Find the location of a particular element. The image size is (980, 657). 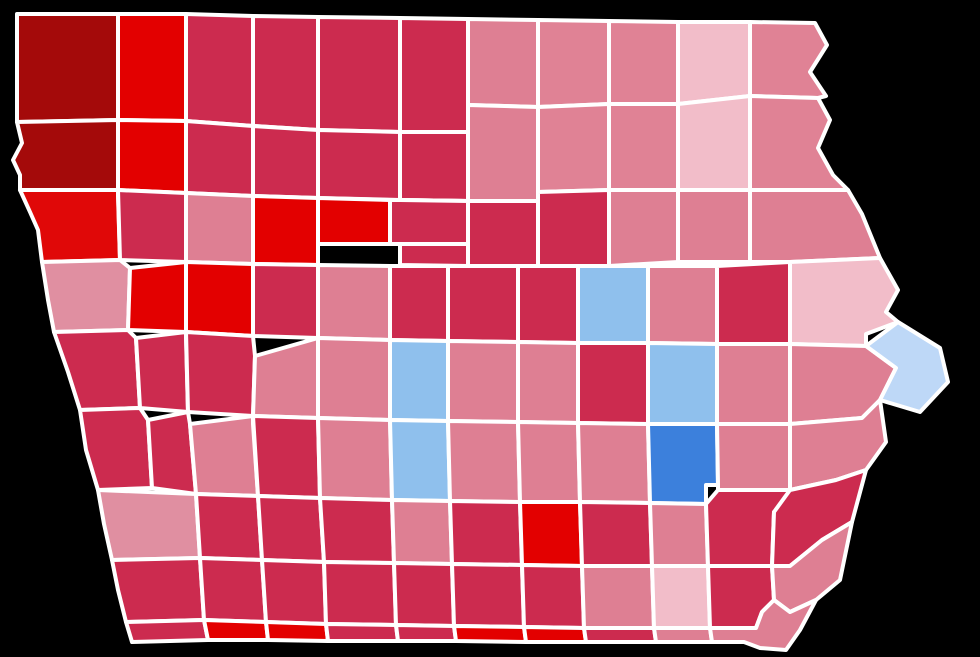

county-buchanan is located at coordinates (682, 305).